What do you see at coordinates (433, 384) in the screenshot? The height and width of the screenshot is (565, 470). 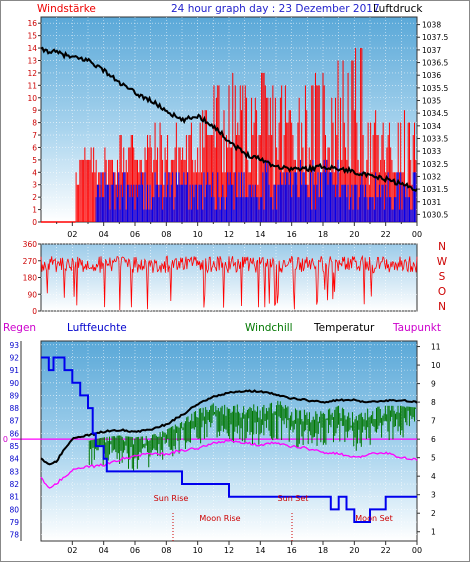 I see `temperature-tick-label: 9` at bounding box center [433, 384].